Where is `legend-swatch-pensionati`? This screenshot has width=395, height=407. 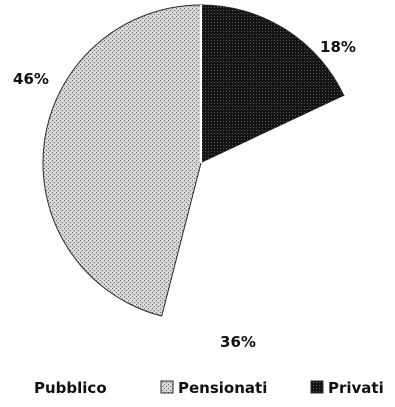
legend-swatch-pensionati is located at coordinates (167, 387).